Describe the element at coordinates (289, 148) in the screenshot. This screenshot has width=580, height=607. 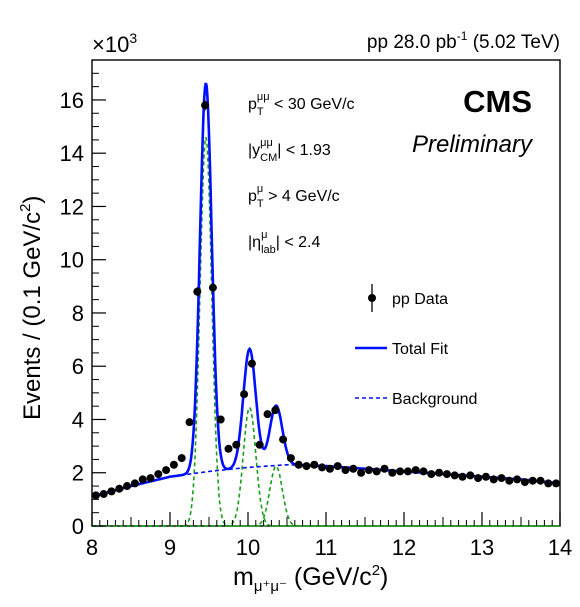
I see `cut-label: |yμμ | < 1.93` at that location.